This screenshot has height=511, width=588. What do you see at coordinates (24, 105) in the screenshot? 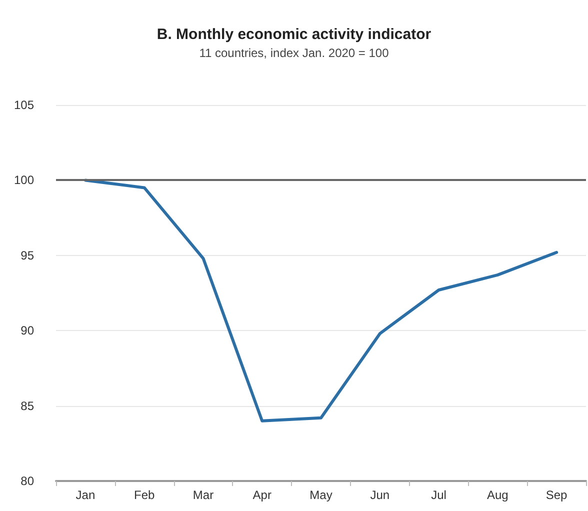
I see `y-tick-label: 105` at bounding box center [24, 105].